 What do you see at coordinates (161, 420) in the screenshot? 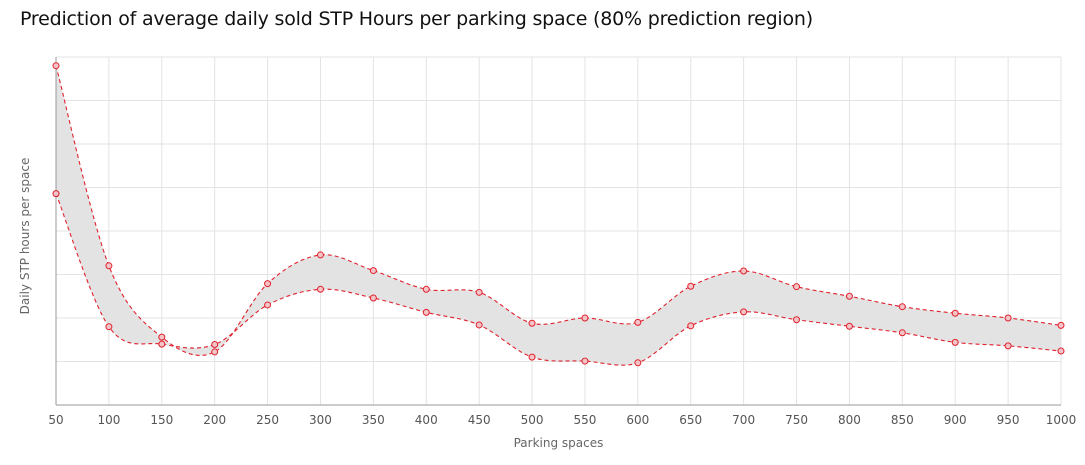
I see `x-tick-label: 150` at bounding box center [161, 420].